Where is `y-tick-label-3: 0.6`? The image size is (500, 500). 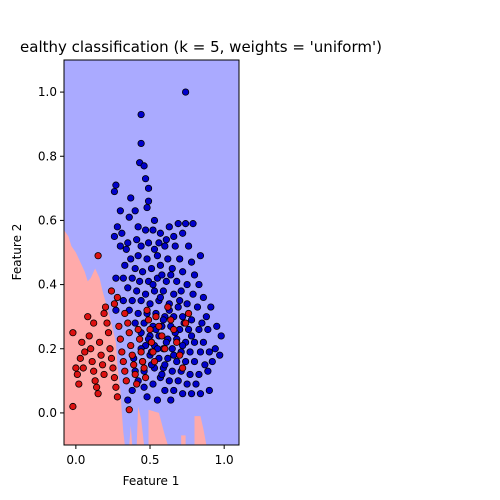
y-tick-label-3: 0.6 is located at coordinates (47, 220).